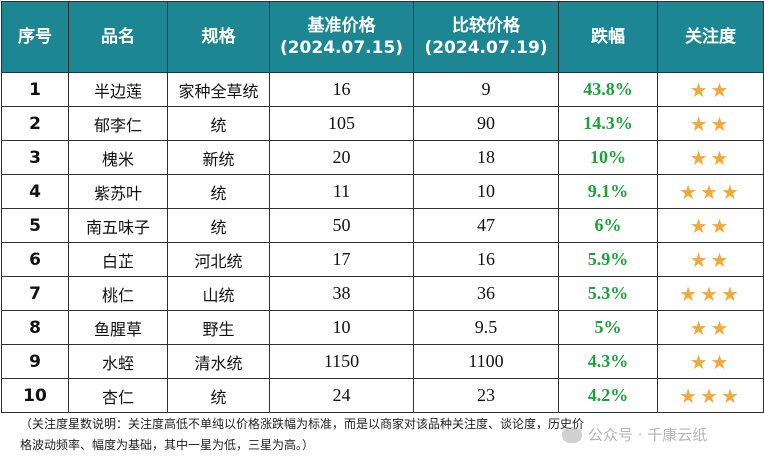 Image resolution: width=764 pixels, height=464 pixels. I want to click on attention-note-line-2: 格波动频率、幅度为基础，其中一星为低，三星为高。）, so click(167, 445).